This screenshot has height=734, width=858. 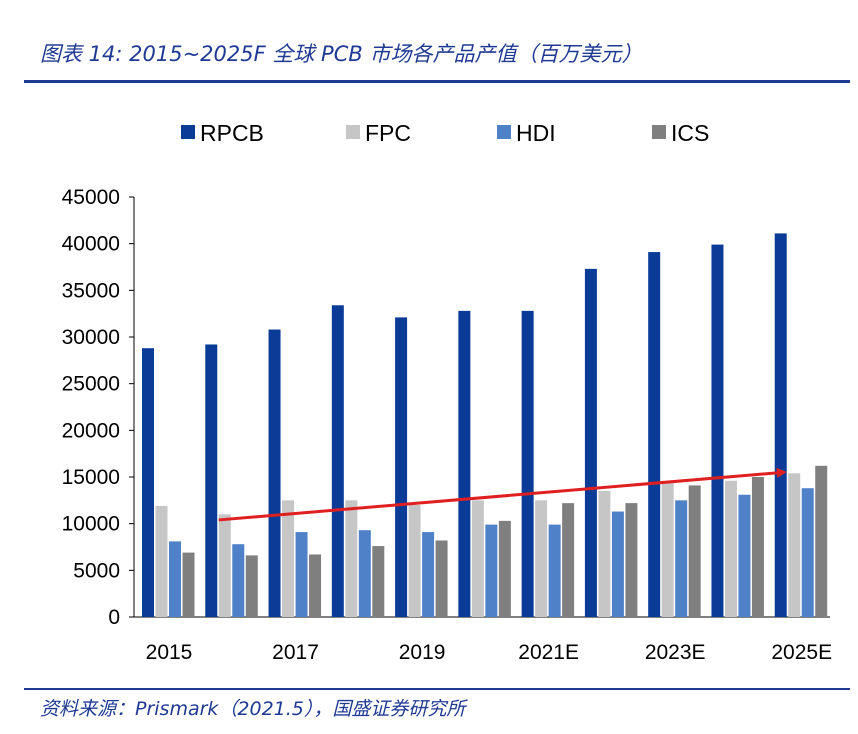 What do you see at coordinates (295, 652) in the screenshot?
I see `x-tick-label: 2017` at bounding box center [295, 652].